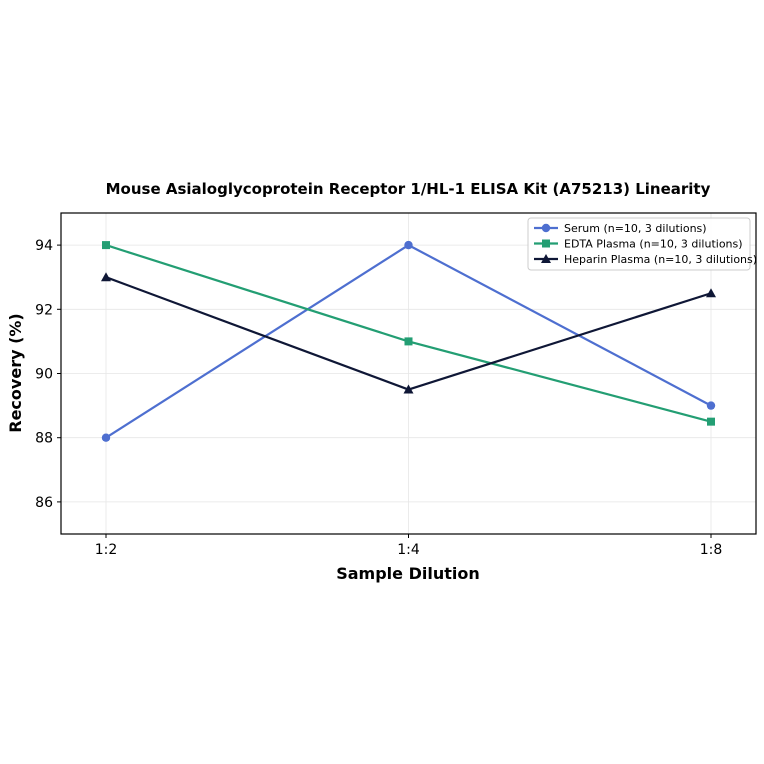 The image size is (764, 764). Describe the element at coordinates (653, 244) in the screenshot. I see `legend-label: EDTA Plasma (n=10, 3 dilutions)` at that location.